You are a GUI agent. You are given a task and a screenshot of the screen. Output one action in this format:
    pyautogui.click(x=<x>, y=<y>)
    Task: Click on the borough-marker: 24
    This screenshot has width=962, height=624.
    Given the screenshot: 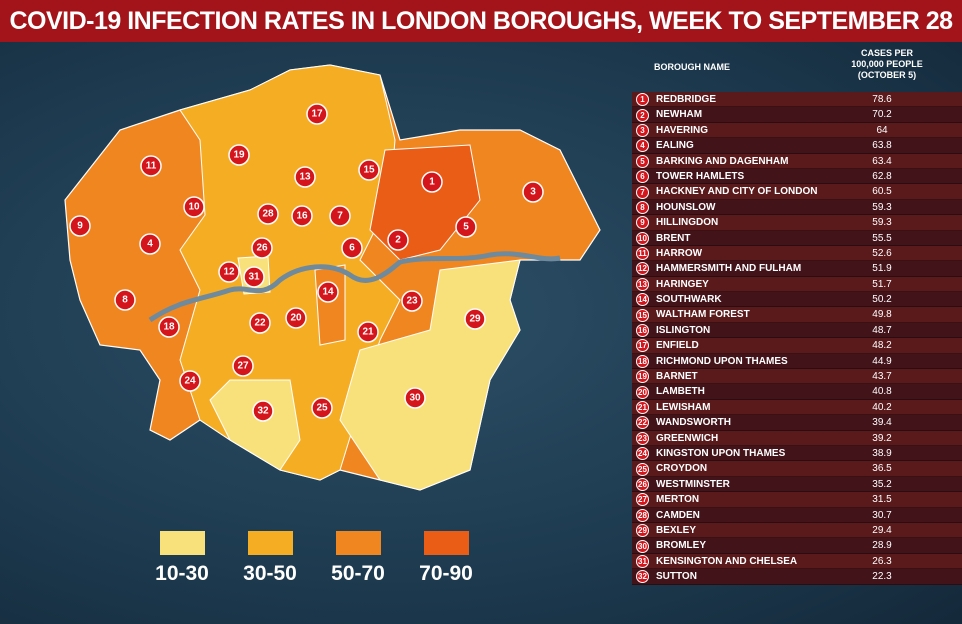 What is the action you would take?
    pyautogui.click(x=190, y=381)
    